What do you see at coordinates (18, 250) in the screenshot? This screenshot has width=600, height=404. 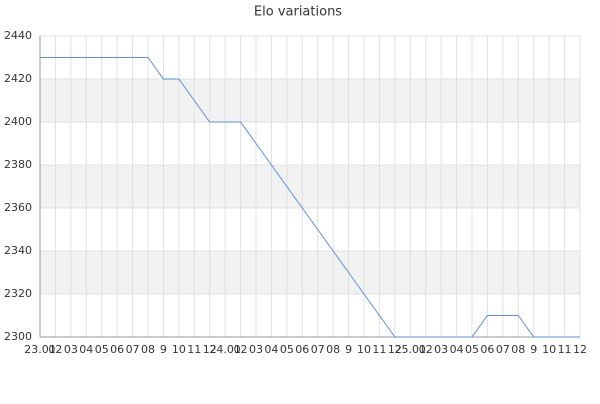 I see `y-tick-label: 2340` at bounding box center [18, 250].